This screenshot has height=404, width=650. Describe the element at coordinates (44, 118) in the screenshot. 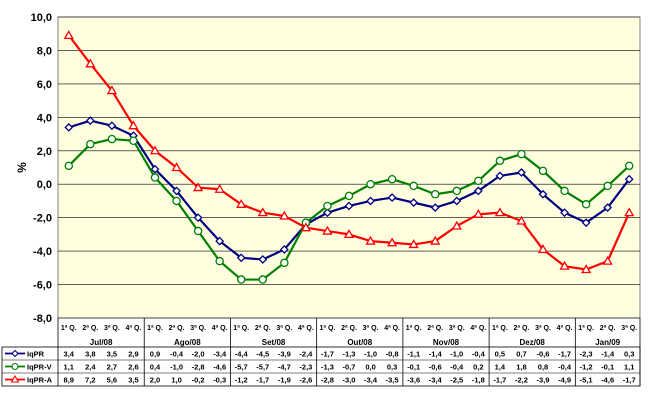

I see `y-tick-label: 4,0` at that location.